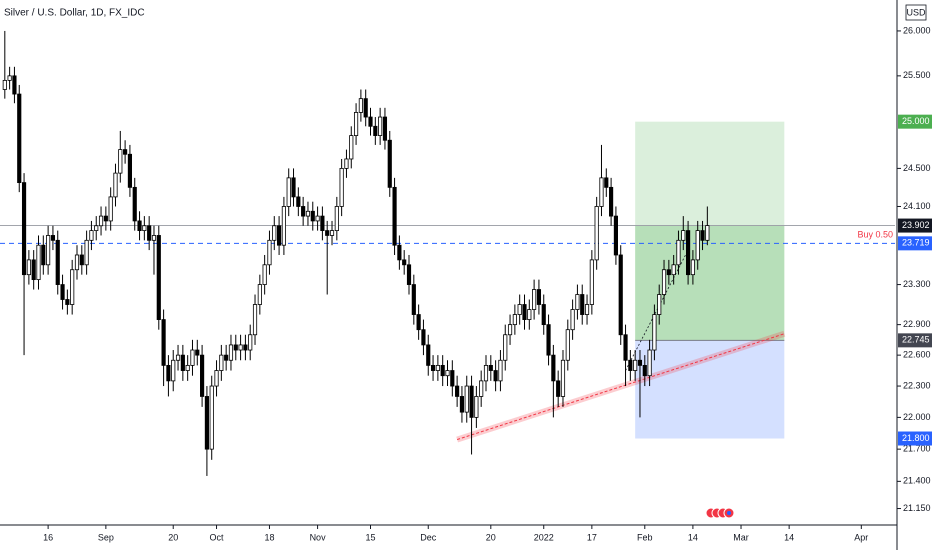 The image size is (932, 550). Describe the element at coordinates (645, 537) in the screenshot. I see `x-tick-label: Feb` at that location.